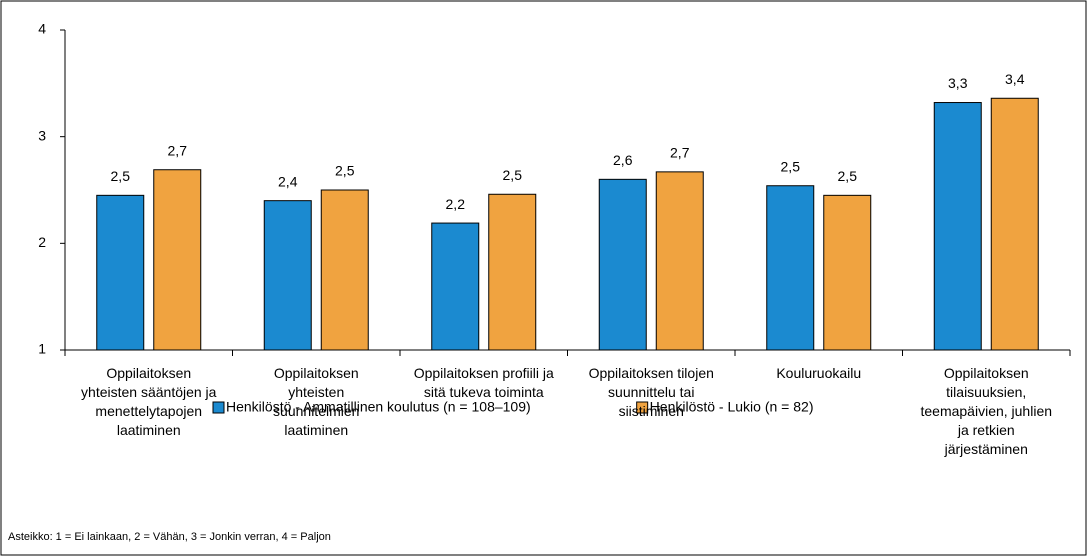  Describe the element at coordinates (42, 349) in the screenshot. I see `y-tick-label: 1` at that location.